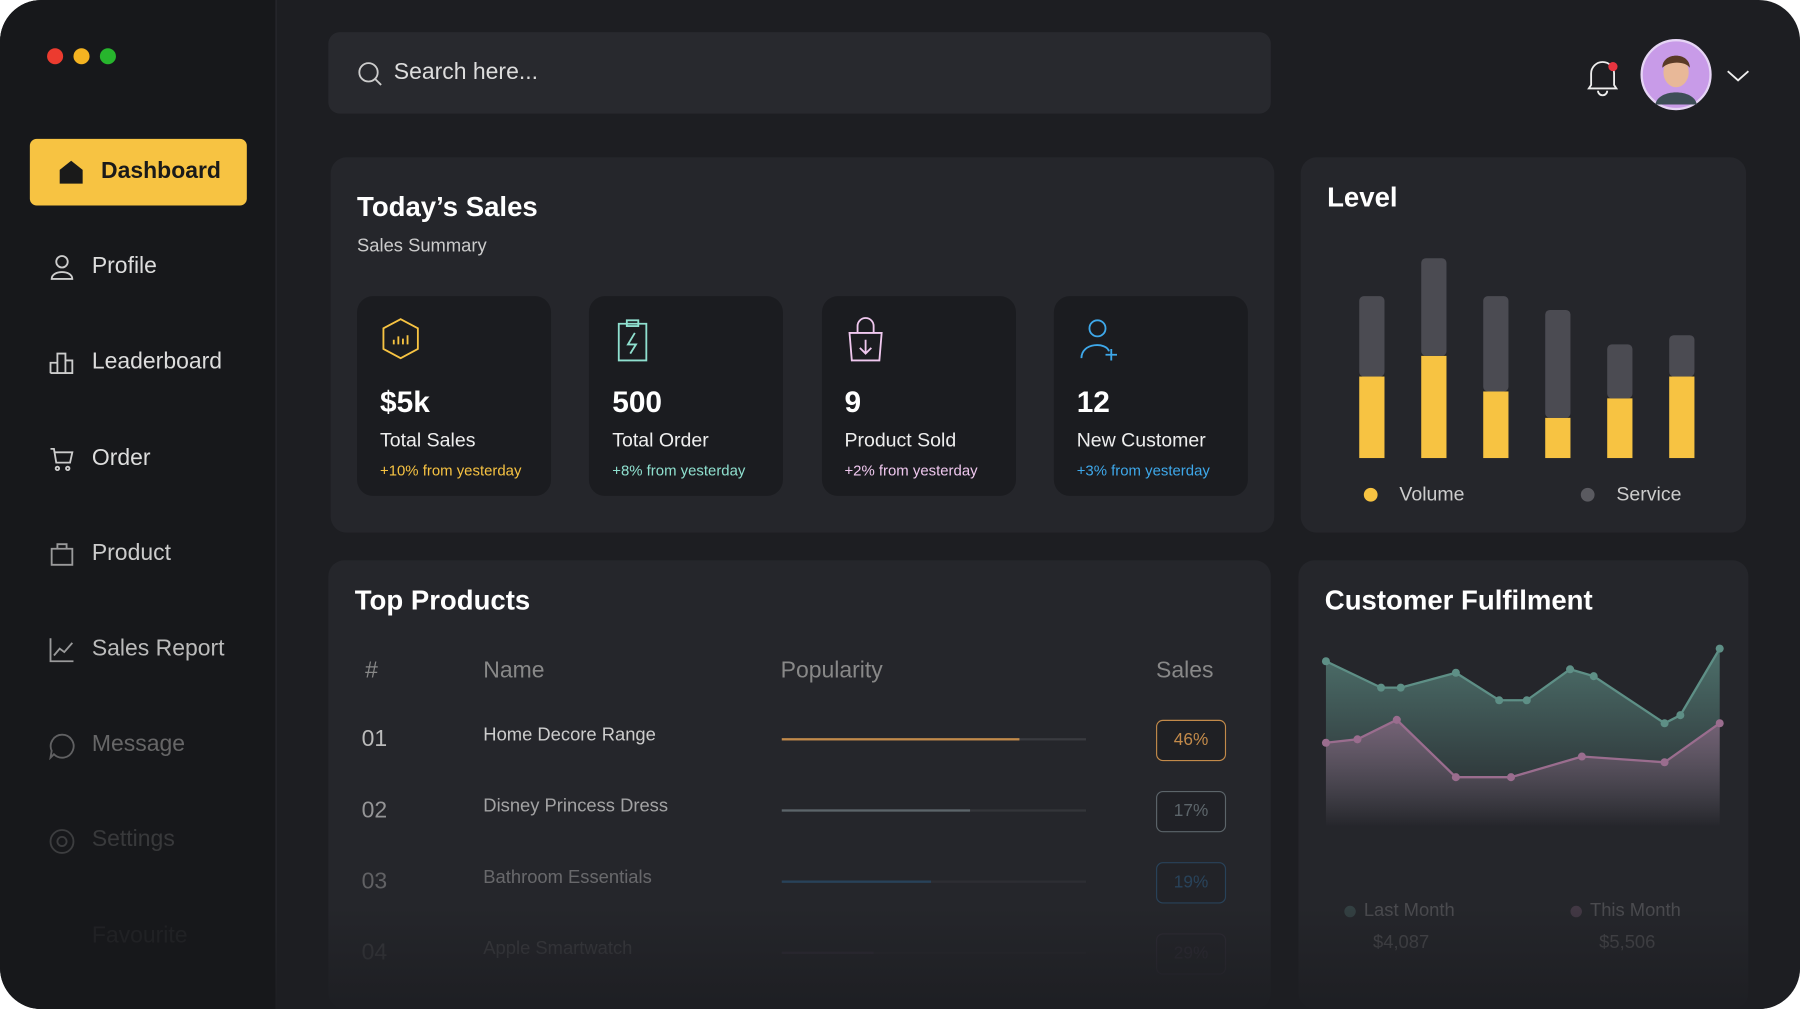 This screenshot has width=1800, height=1009. What do you see at coordinates (427, 440) in the screenshot?
I see `card-label: Total Sales` at bounding box center [427, 440].